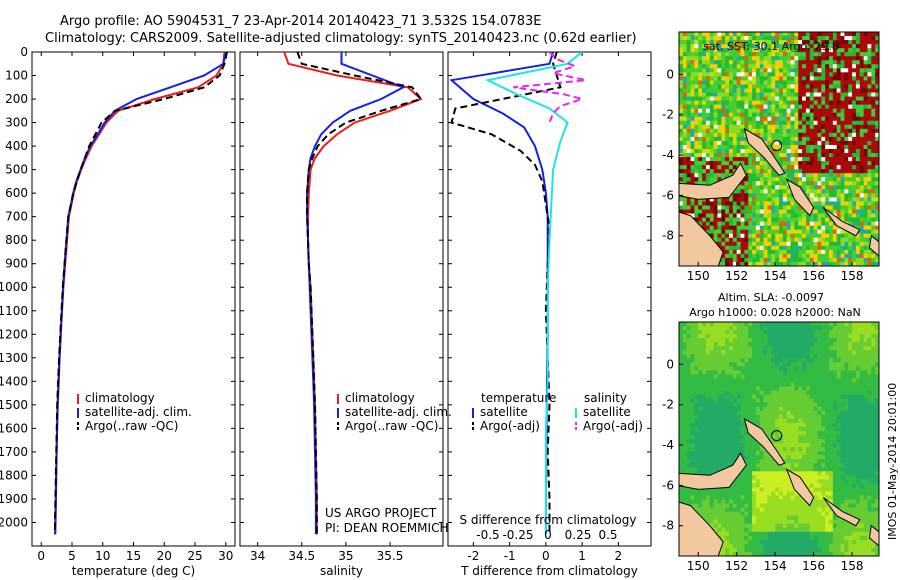 Image resolution: width=900 pixels, height=580 pixels. Describe the element at coordinates (356, 293) in the screenshot. I see `sal-series-satellite-adj-clim-` at that location.